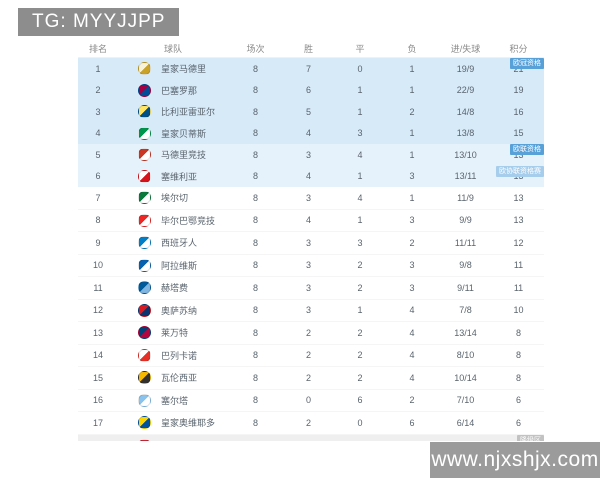 The height and width of the screenshot is (480, 600). I want to click on team-cell: 阿拉维斯, so click(173, 265).